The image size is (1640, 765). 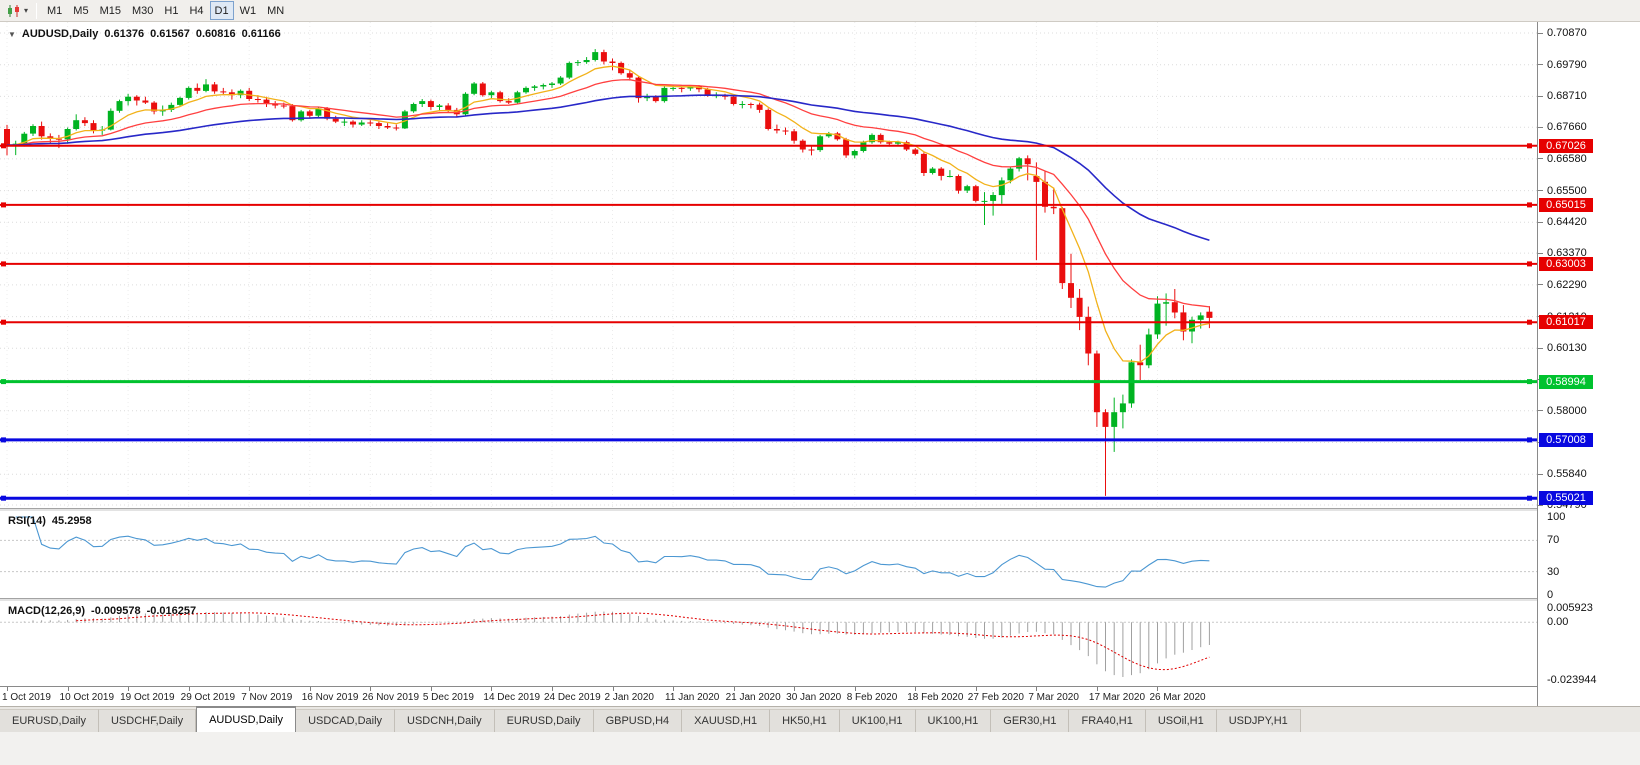 What do you see at coordinates (221, 10) in the screenshot?
I see `timeframe-button-d1: D1` at bounding box center [221, 10].